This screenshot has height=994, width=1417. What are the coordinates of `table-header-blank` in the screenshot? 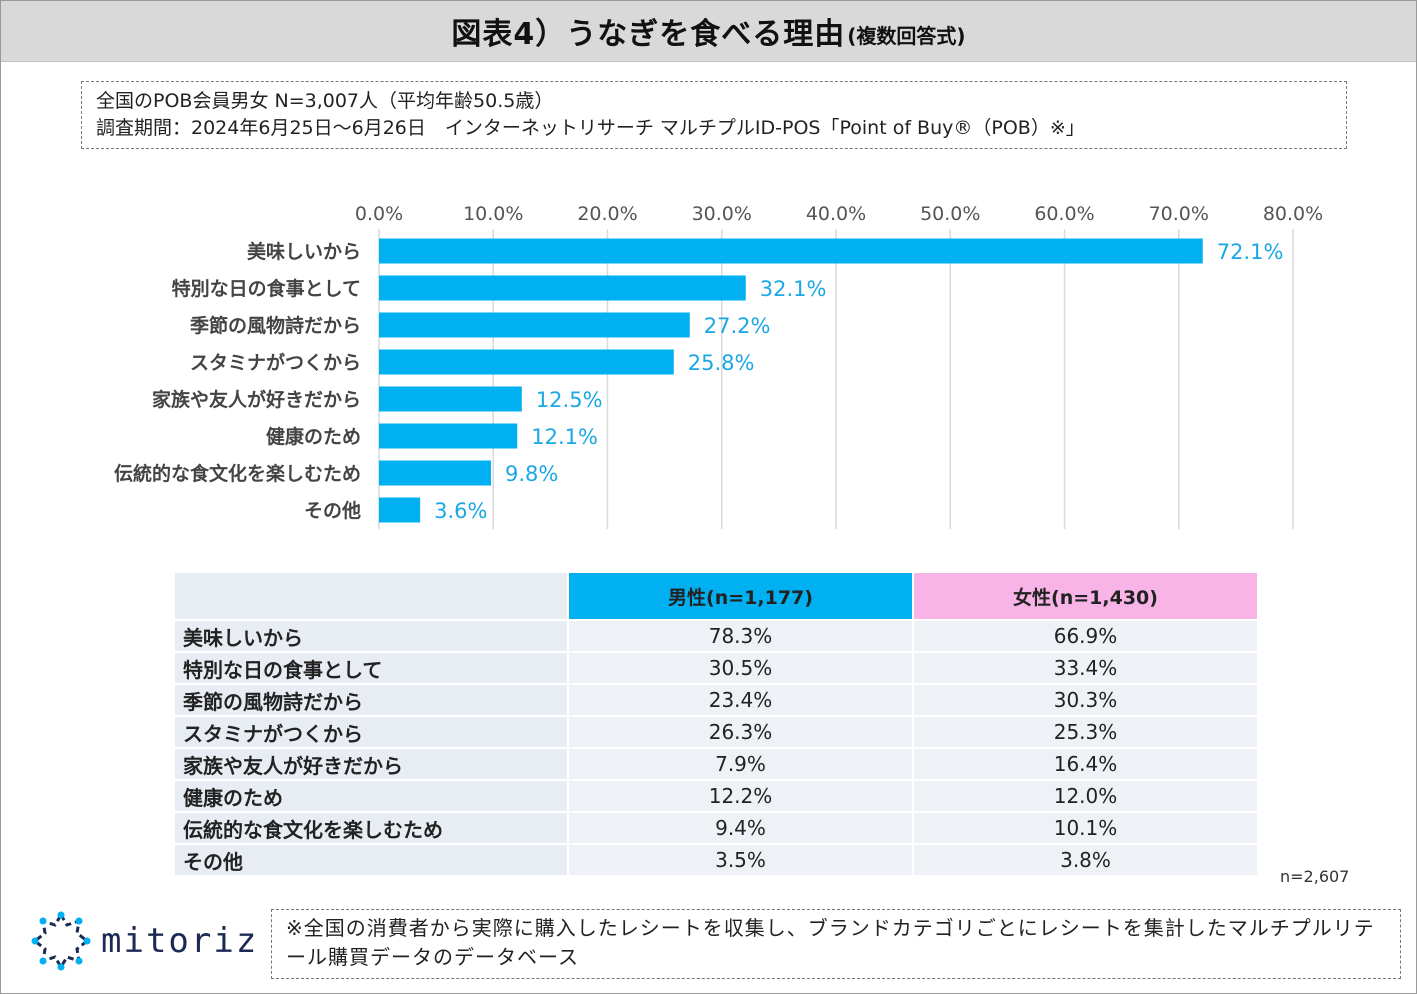 It's located at (371, 596).